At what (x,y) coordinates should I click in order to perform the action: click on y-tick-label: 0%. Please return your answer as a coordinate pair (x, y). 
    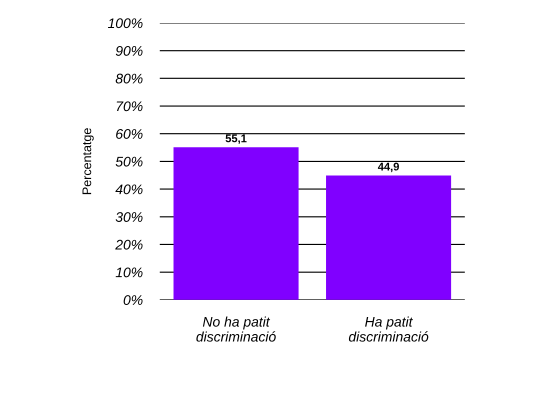
    Looking at the image, I should click on (133, 300).